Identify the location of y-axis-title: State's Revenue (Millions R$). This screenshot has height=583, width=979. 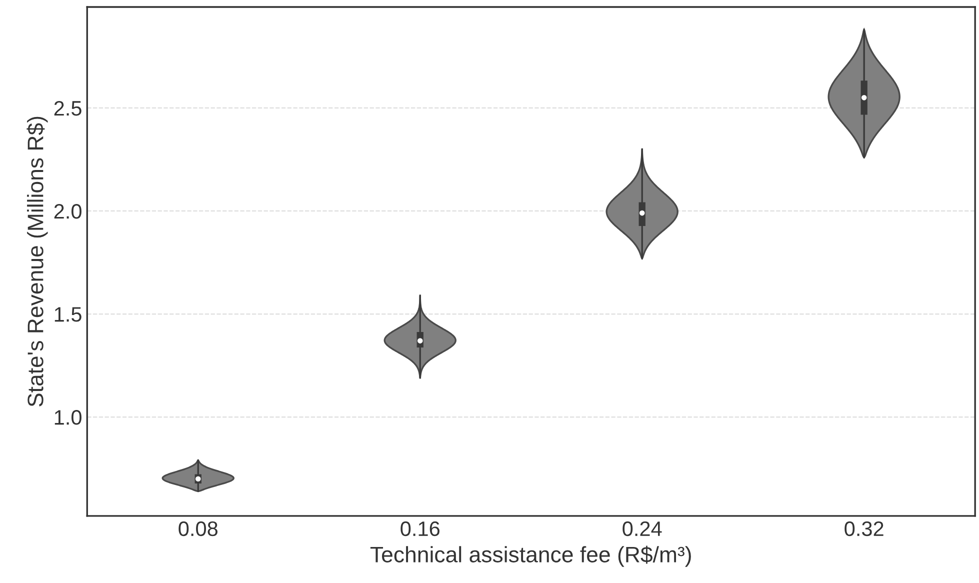
(37, 261).